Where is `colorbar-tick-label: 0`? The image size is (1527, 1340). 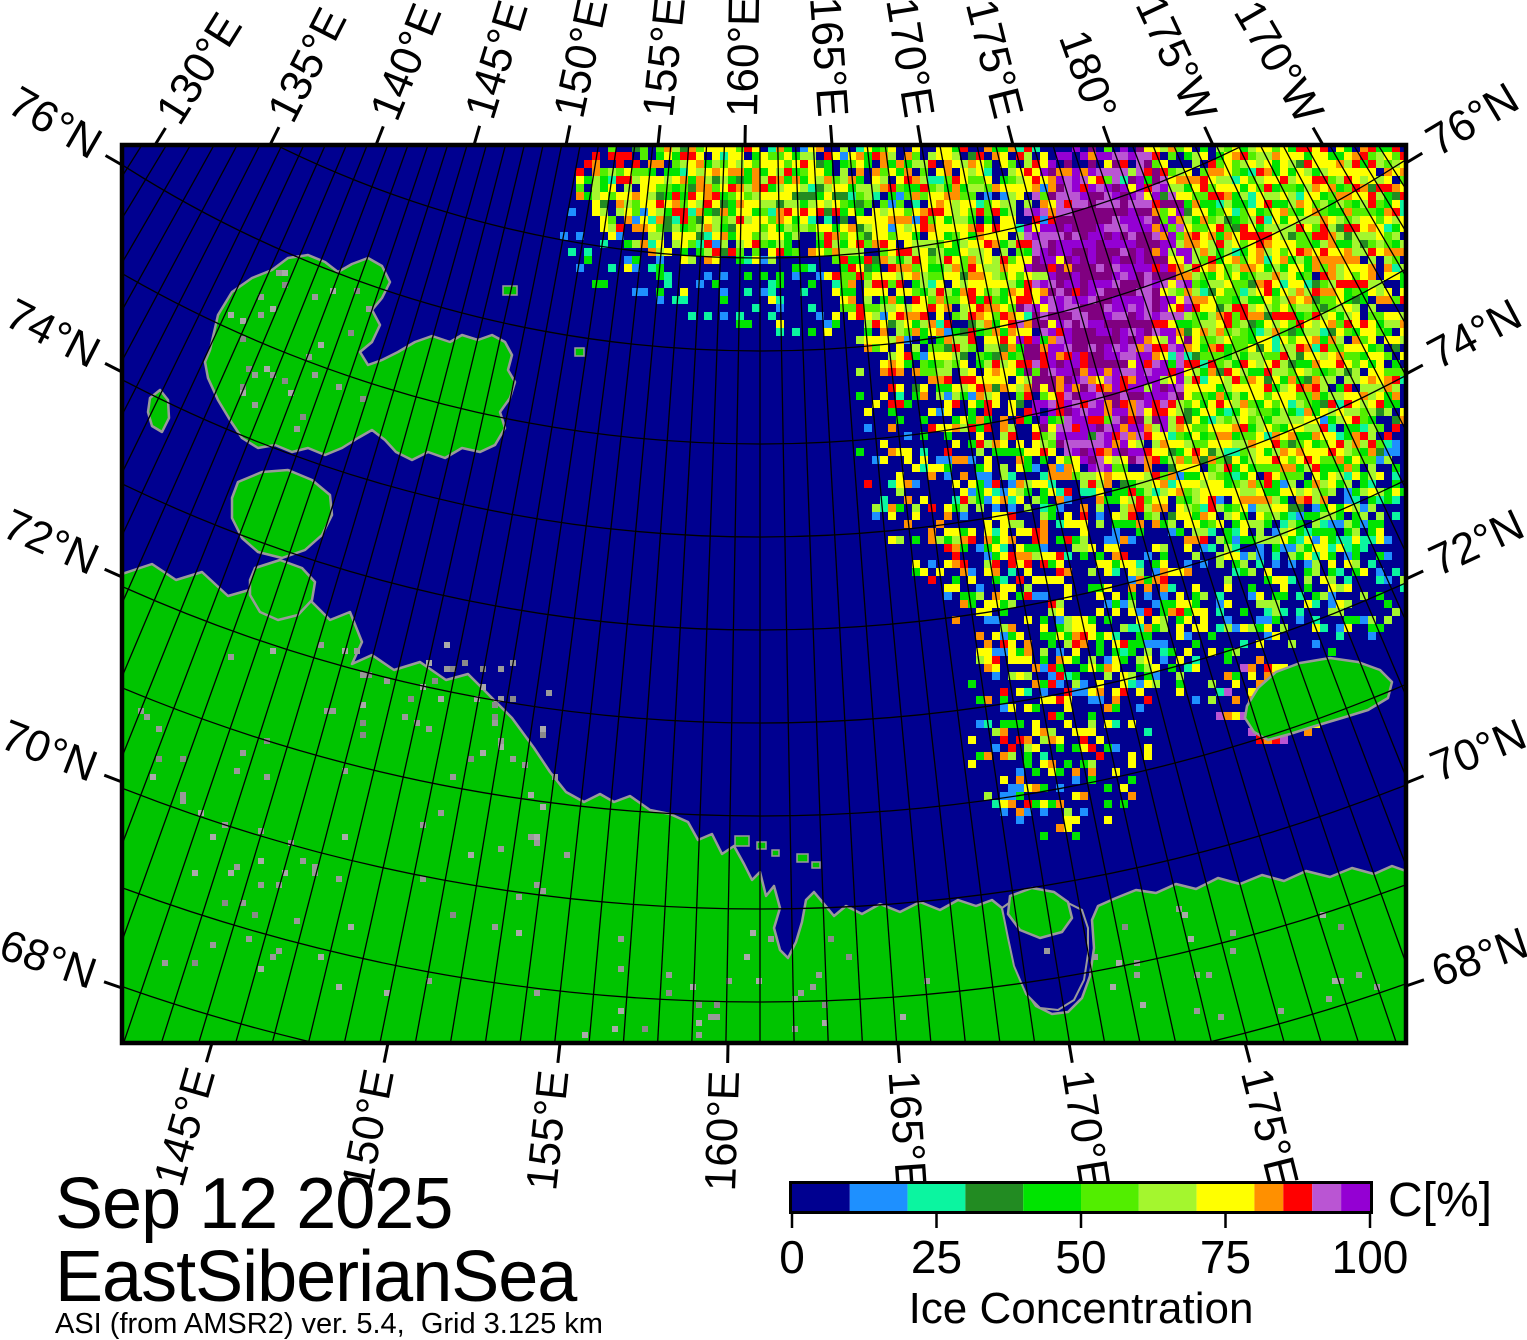
colorbar-tick-label: 0 is located at coordinates (792, 1257).